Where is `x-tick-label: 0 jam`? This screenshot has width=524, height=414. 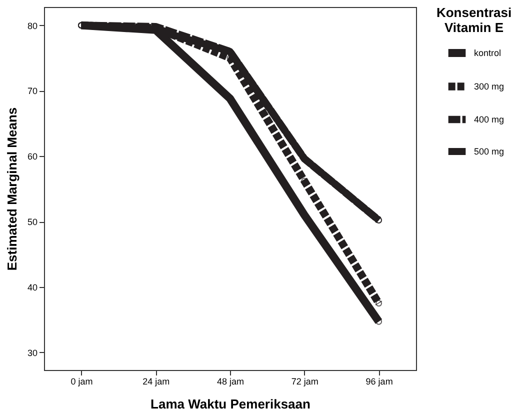 x-tick-label: 0 jam is located at coordinates (81, 381).